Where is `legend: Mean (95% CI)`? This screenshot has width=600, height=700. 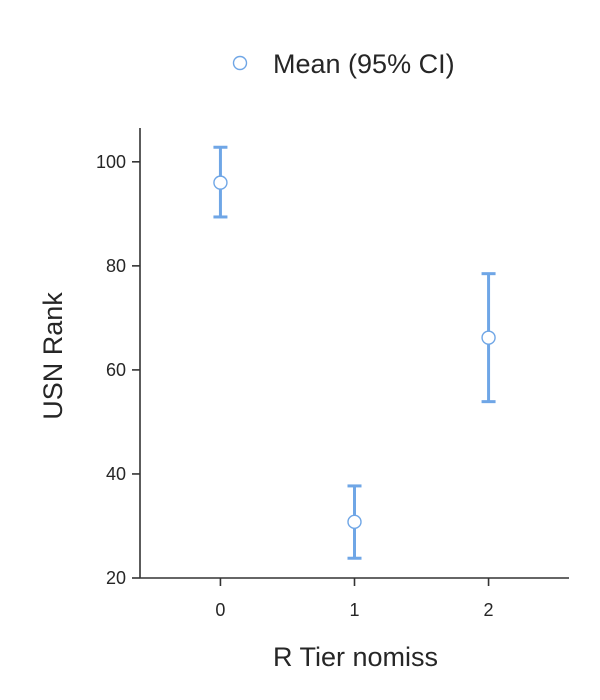
legend: Mean (95% CI) is located at coordinates (343, 64).